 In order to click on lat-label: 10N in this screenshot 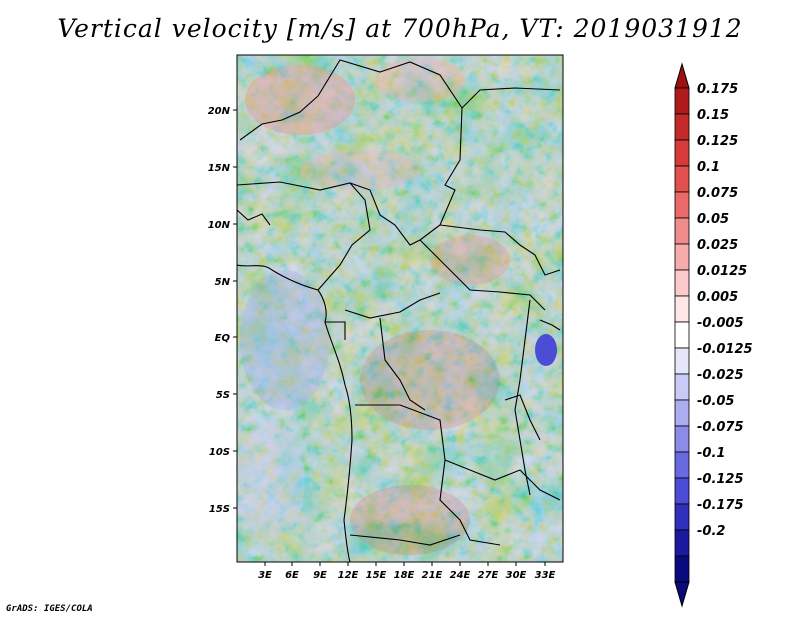, I will do `click(219, 225)`.